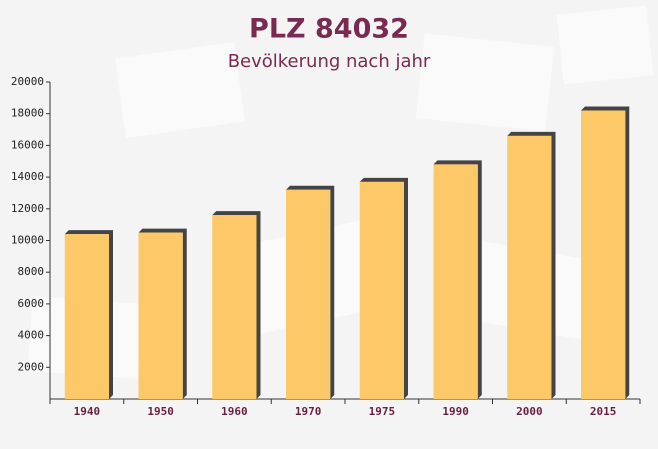  I want to click on x-tick-label: 1940, so click(87, 411).